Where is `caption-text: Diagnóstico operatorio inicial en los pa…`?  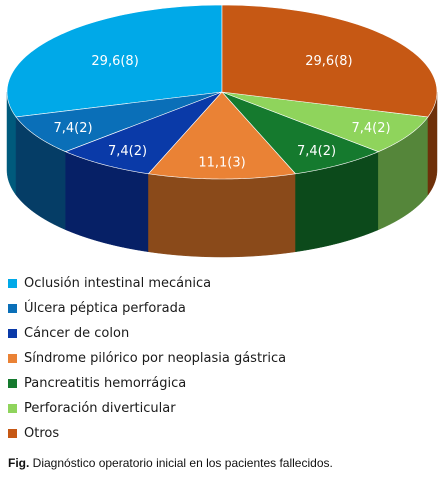
caption-text: Diagnóstico operatorio inicial en los pa… is located at coordinates (181, 463).